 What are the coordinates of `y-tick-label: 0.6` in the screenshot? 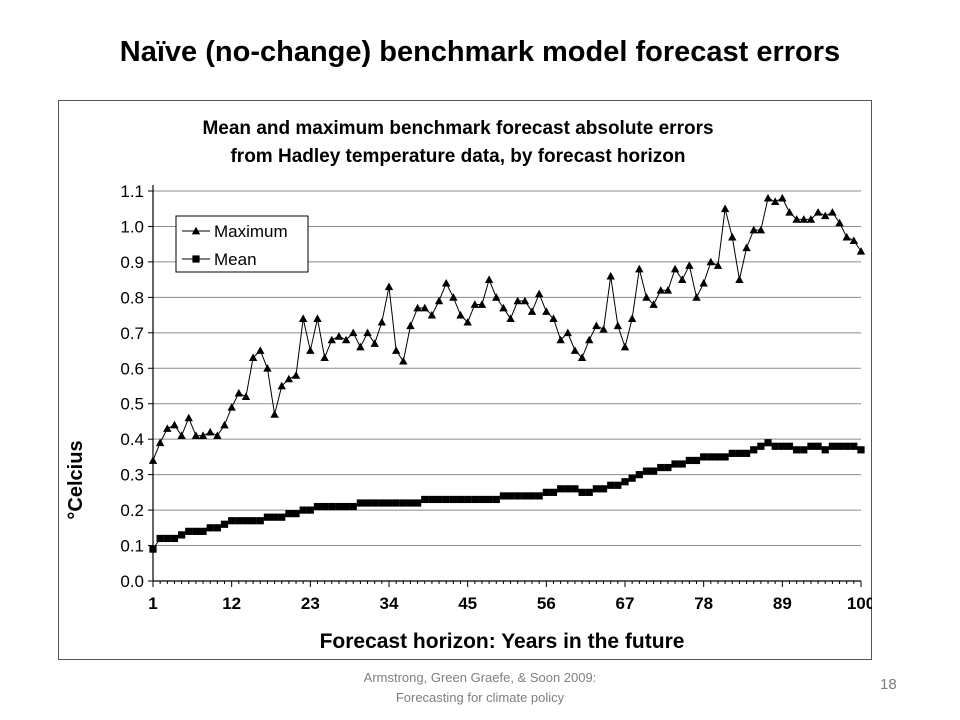 It's located at (132, 368).